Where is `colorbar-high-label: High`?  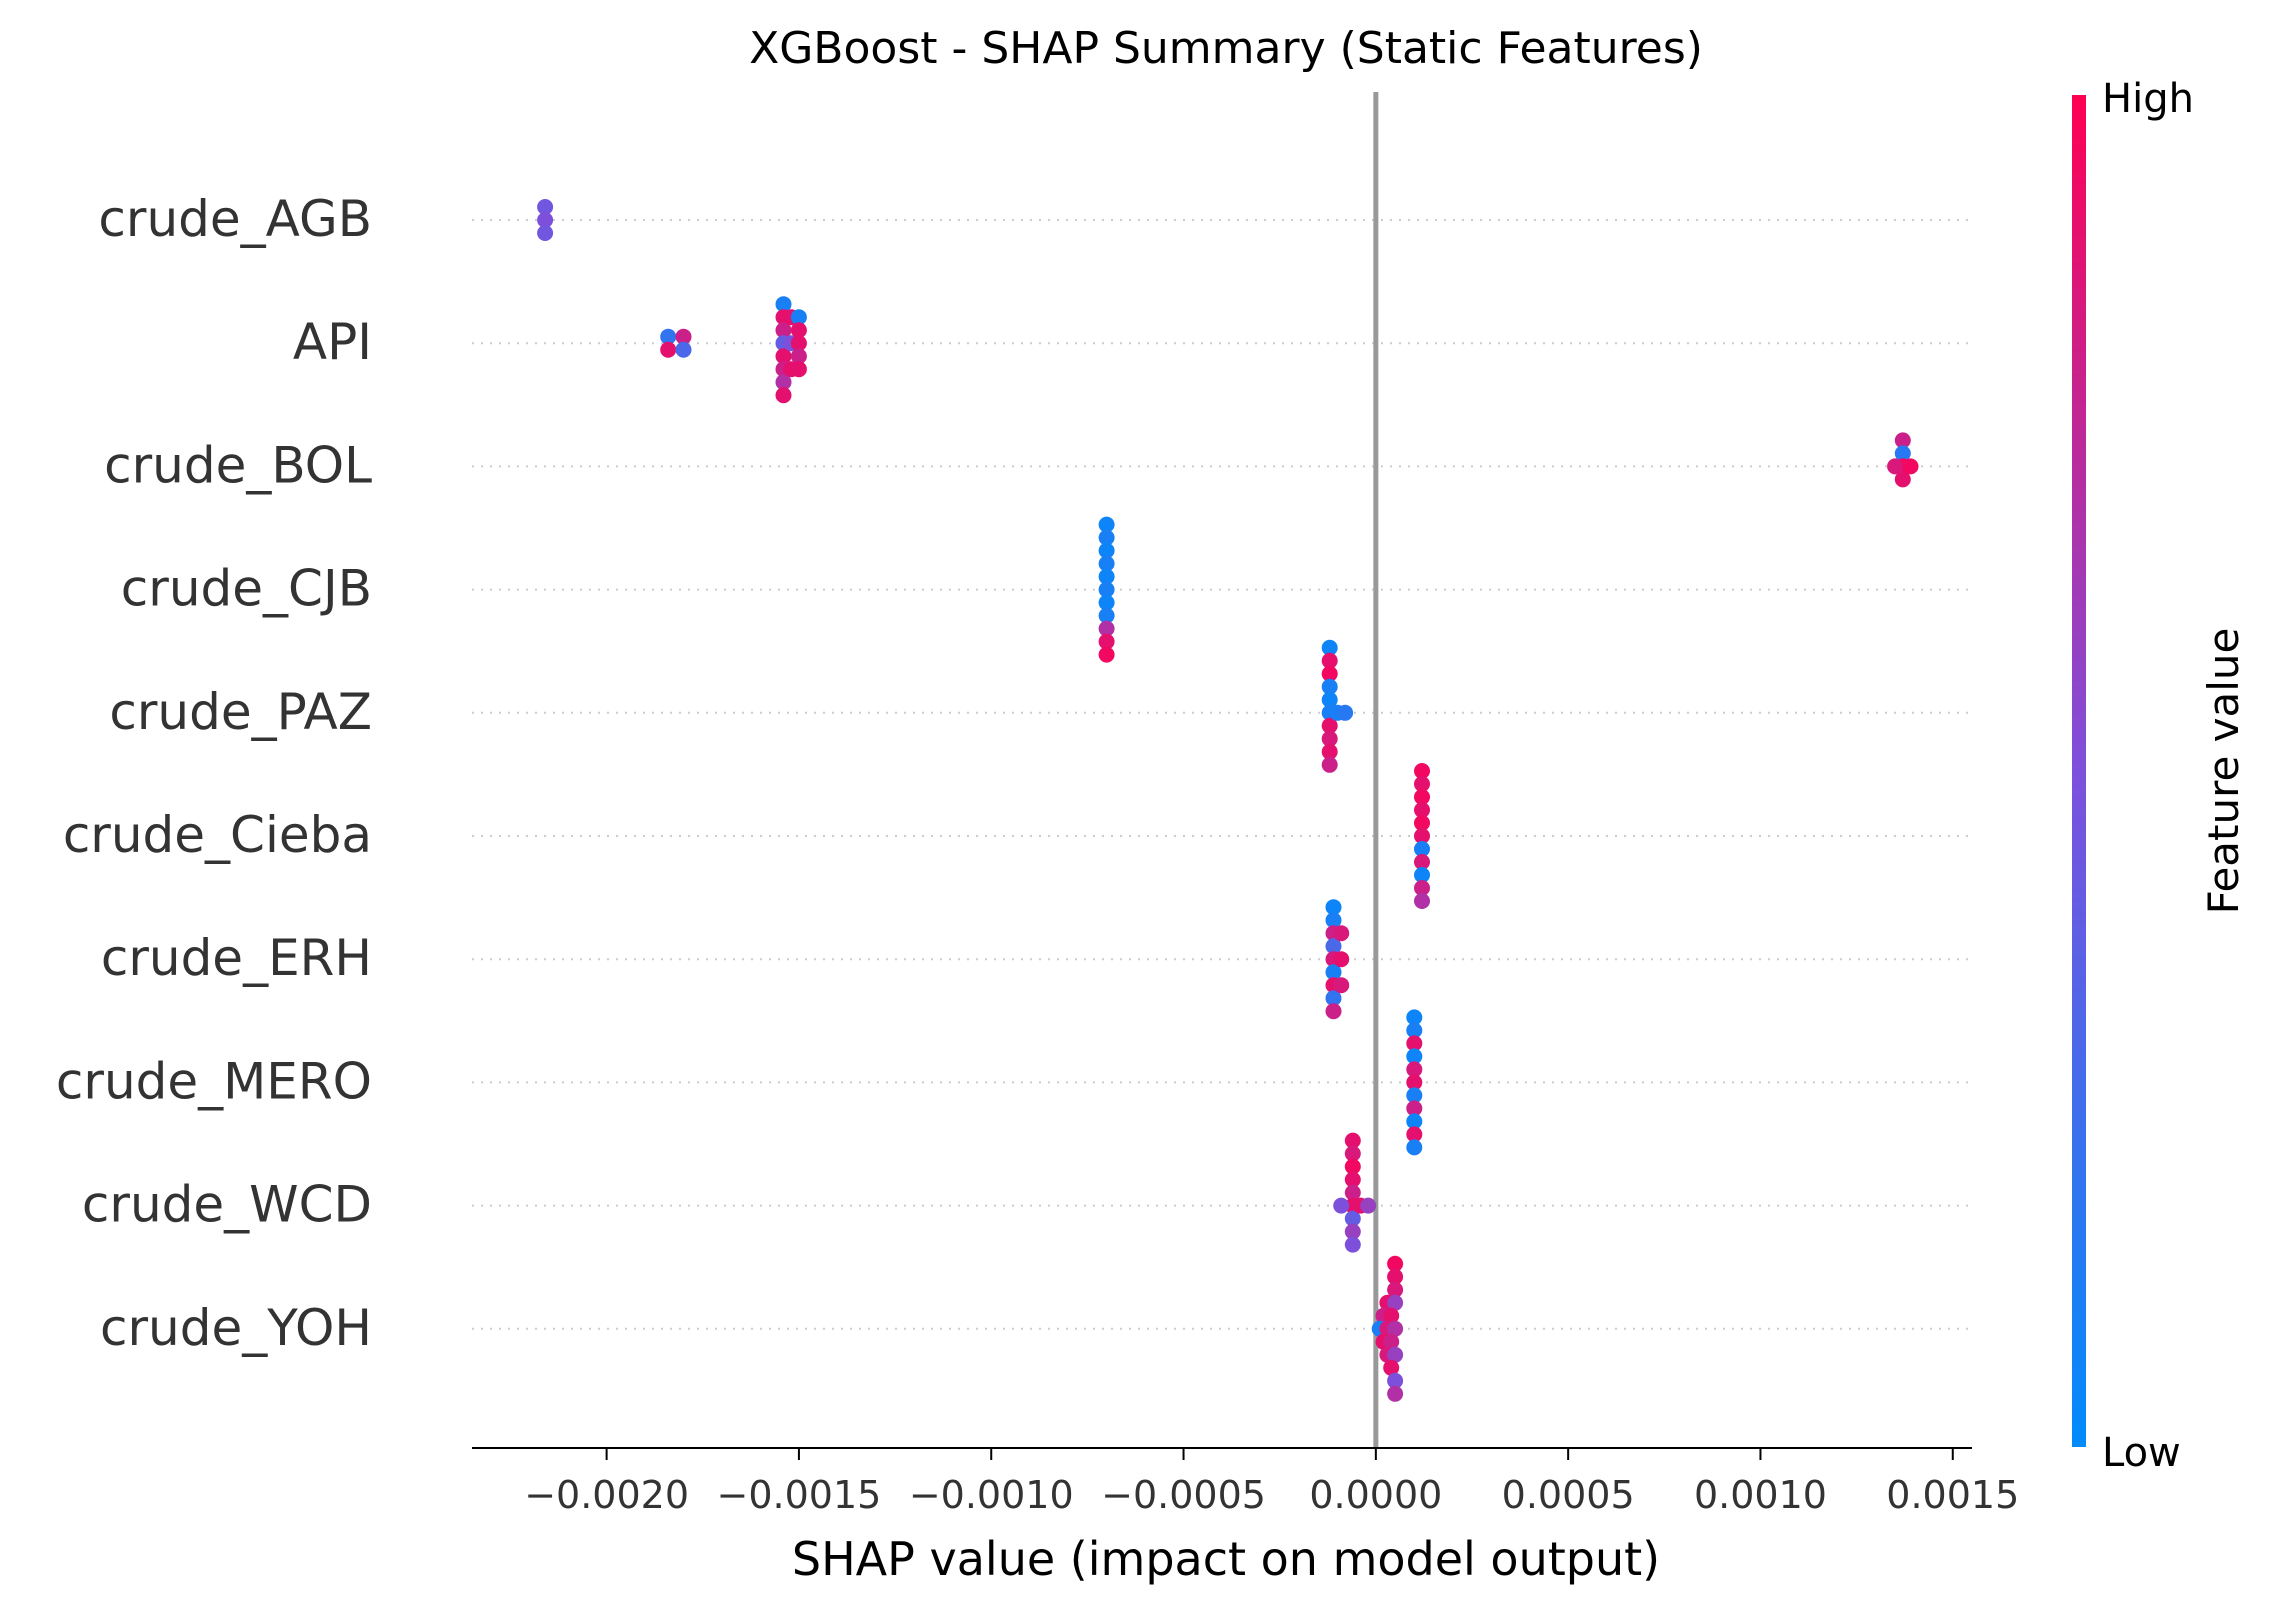
colorbar-high-label: High is located at coordinates (2148, 99).